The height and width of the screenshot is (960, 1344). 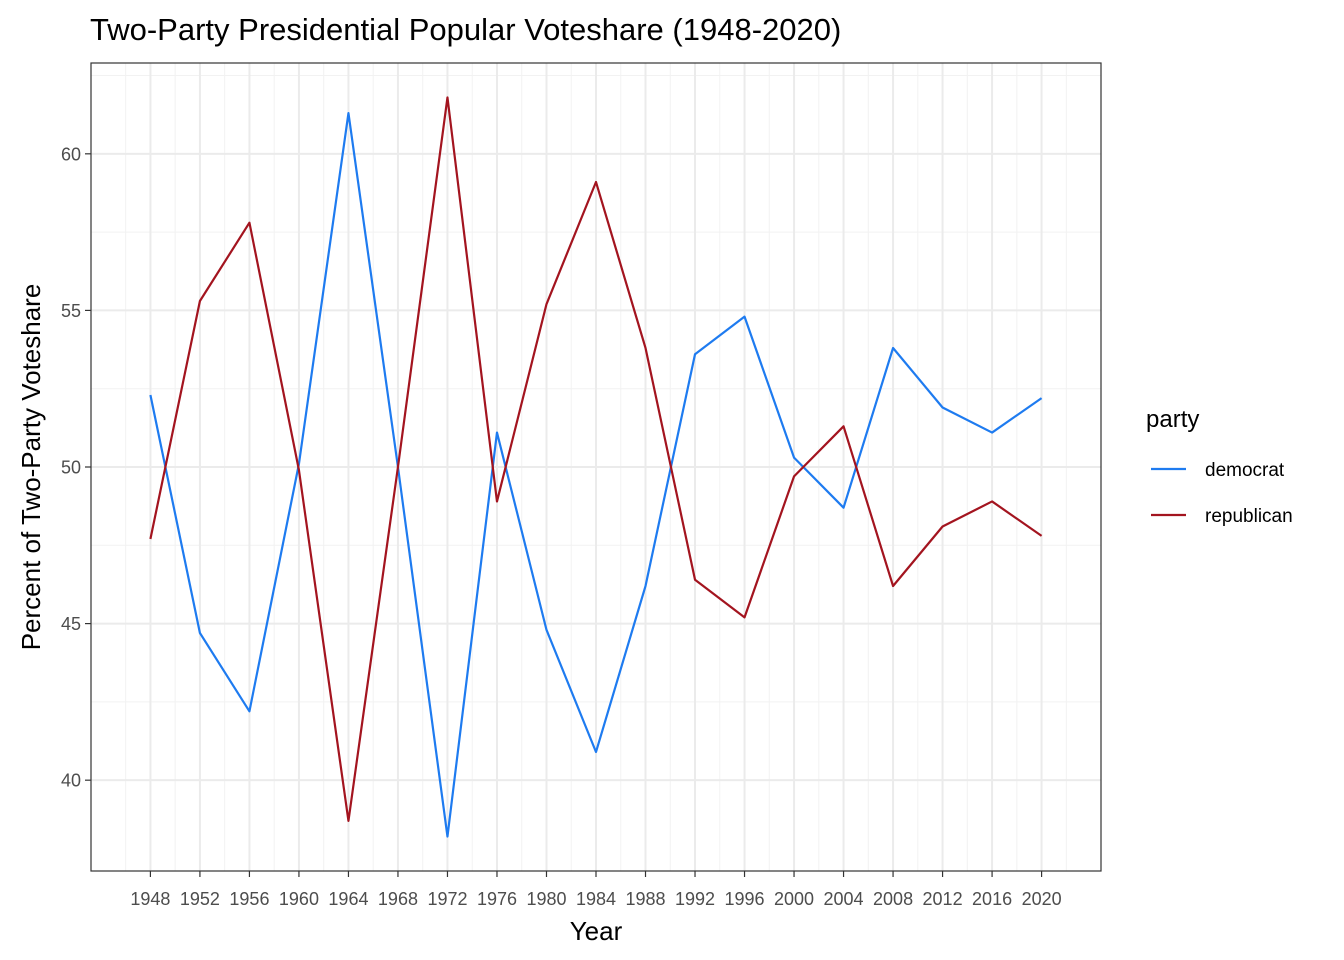 What do you see at coordinates (695, 899) in the screenshot?
I see `x-tick-label: 1992` at bounding box center [695, 899].